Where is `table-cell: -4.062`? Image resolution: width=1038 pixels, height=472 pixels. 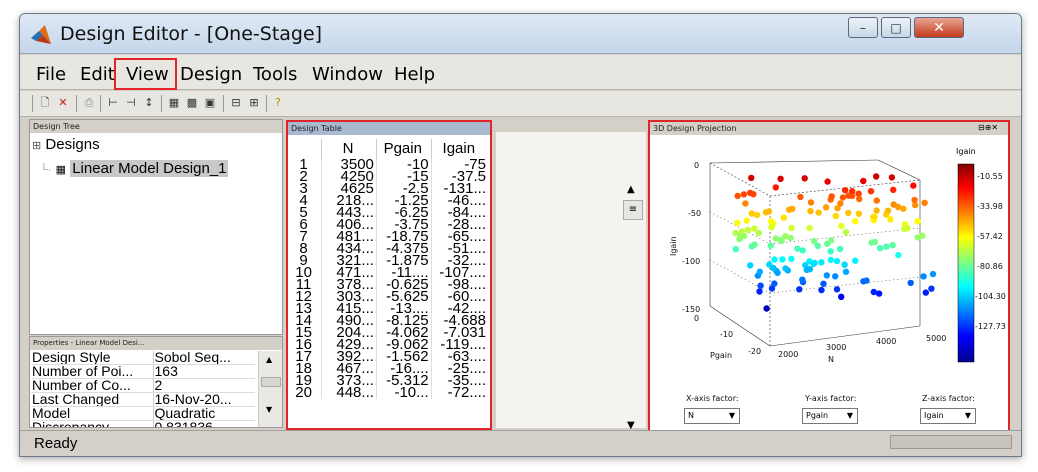
table-cell: -4.062 is located at coordinates (403, 333).